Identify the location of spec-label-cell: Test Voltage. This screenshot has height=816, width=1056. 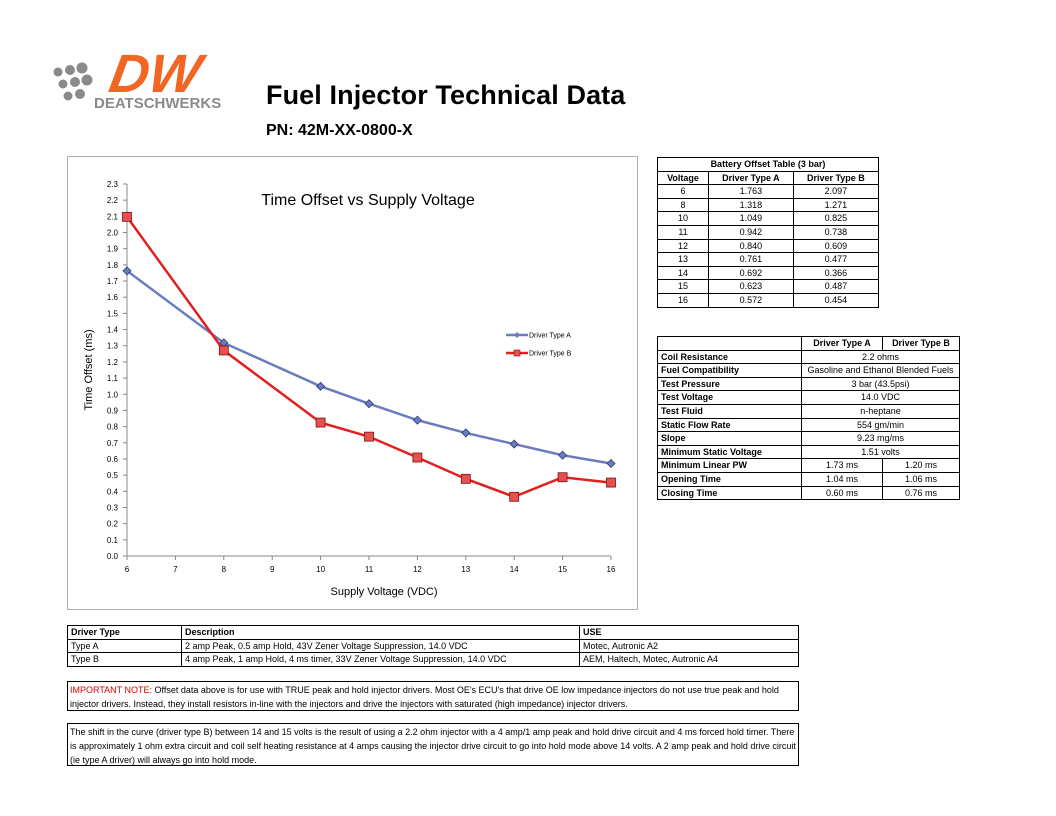
(729, 397).